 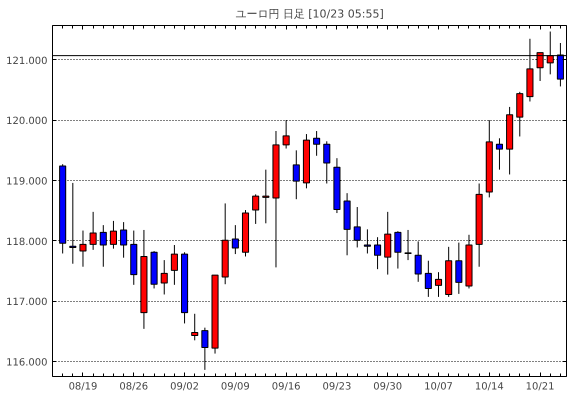 I want to click on x-tick-label: 10/21, so click(x=540, y=387).